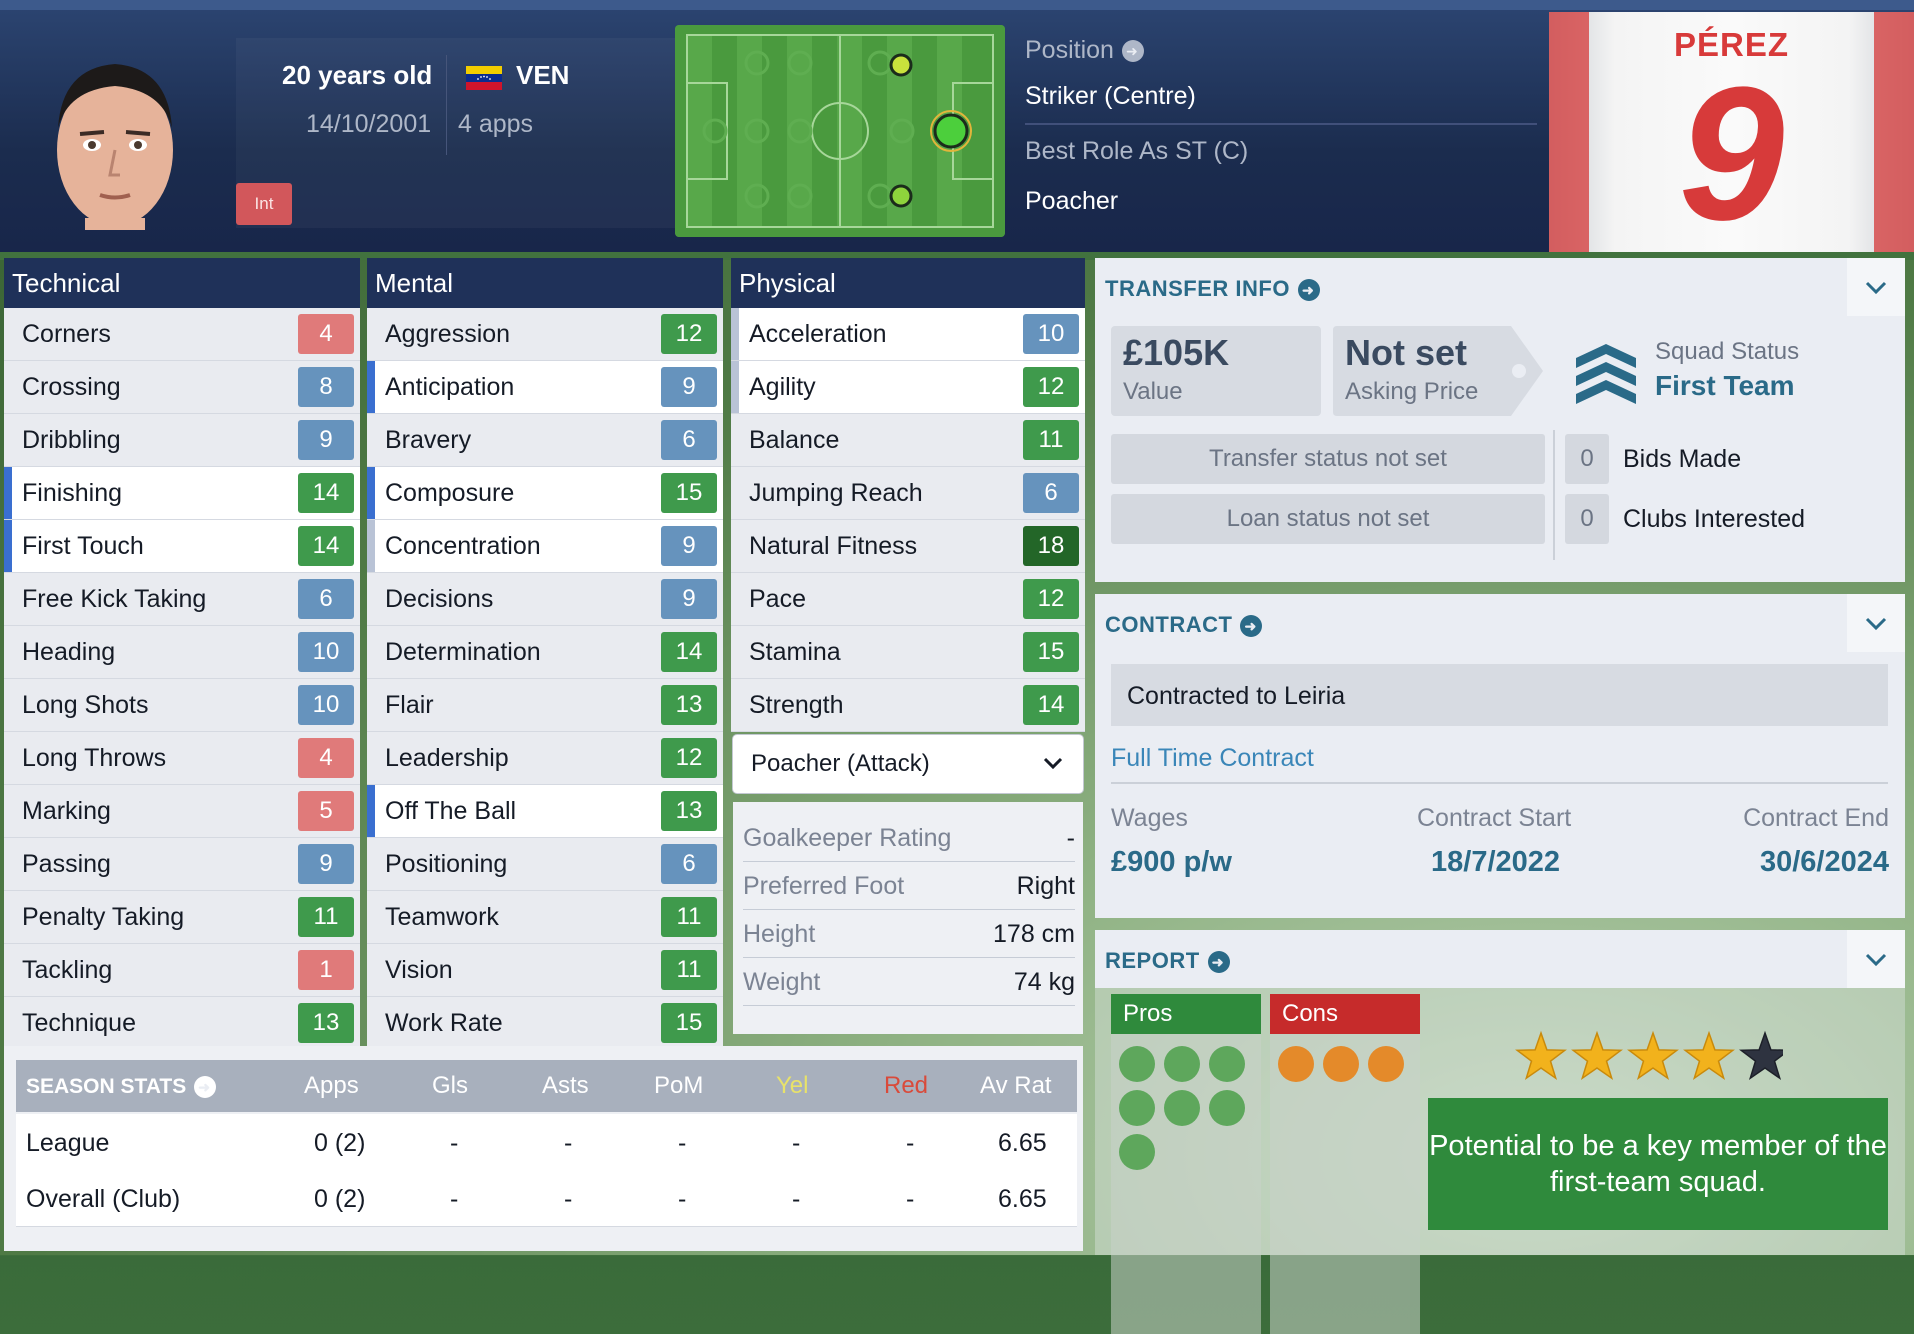 The height and width of the screenshot is (1334, 1914). What do you see at coordinates (545, 283) in the screenshot?
I see `mental-title: Mental` at bounding box center [545, 283].